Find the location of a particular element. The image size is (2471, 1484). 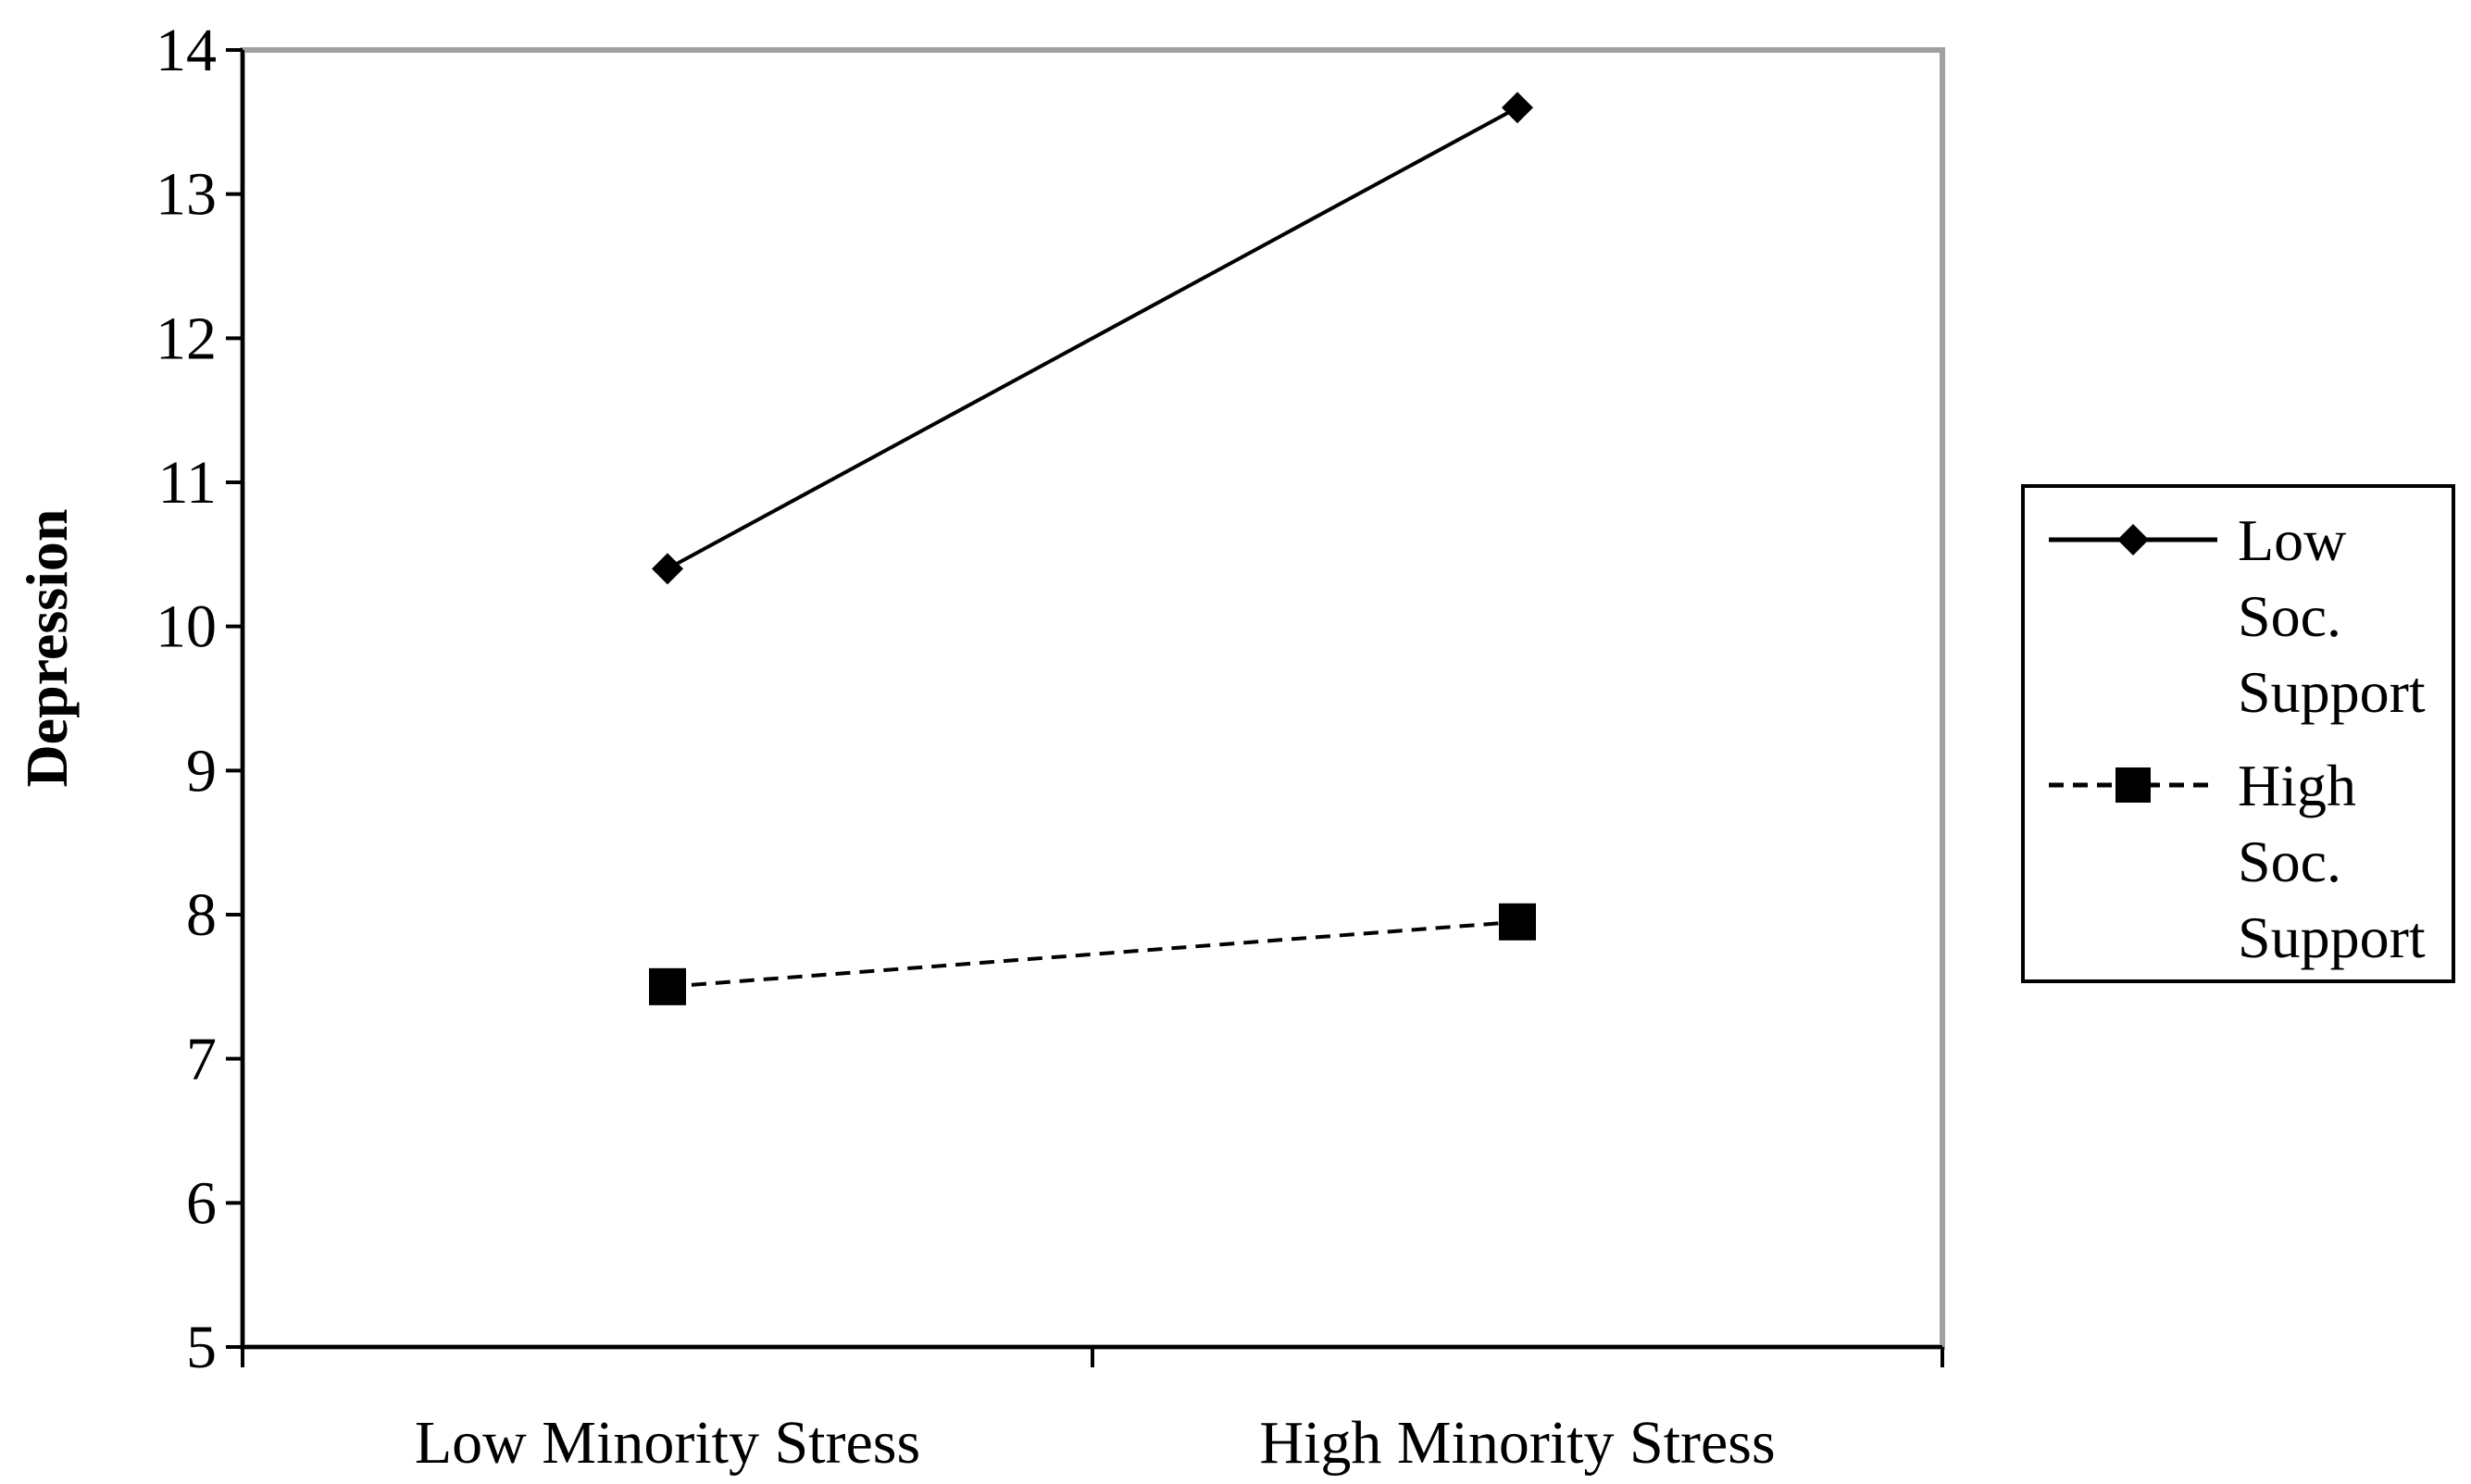

y-tick-label: 12 is located at coordinates (186, 338).